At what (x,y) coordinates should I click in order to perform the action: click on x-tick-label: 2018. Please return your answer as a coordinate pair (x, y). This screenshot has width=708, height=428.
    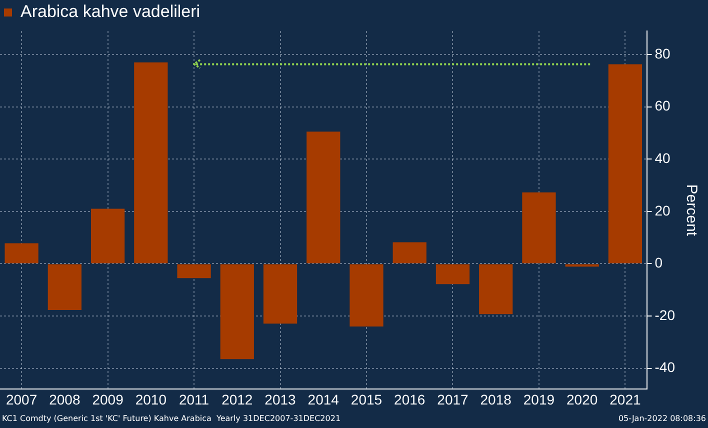
    Looking at the image, I should click on (496, 399).